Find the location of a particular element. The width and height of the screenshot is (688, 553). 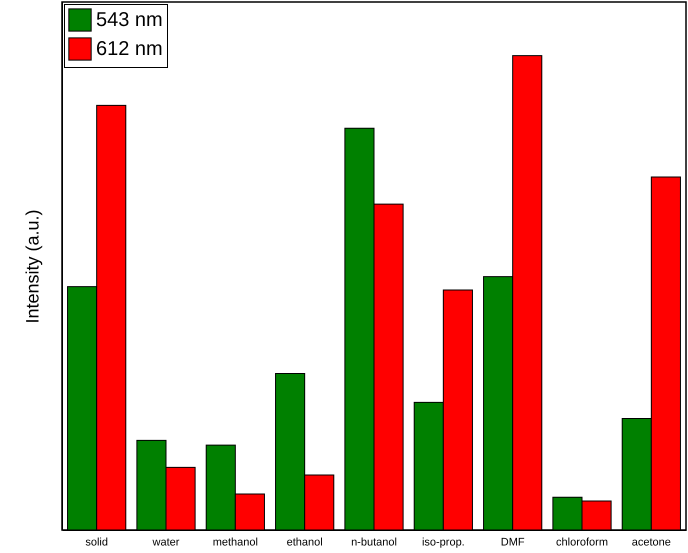

x-tick-label: chloroform is located at coordinates (582, 542).